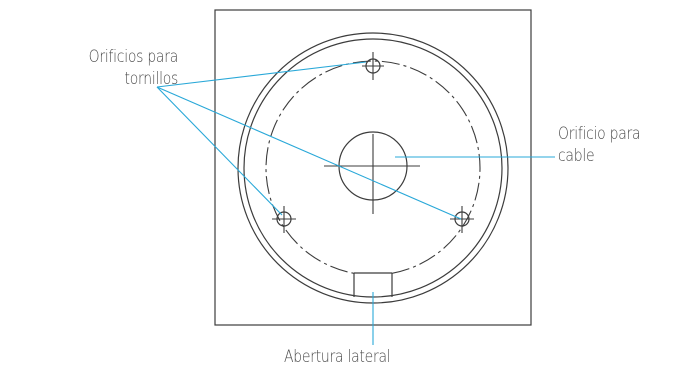 The image size is (678, 379). Describe the element at coordinates (373, 284) in the screenshot. I see `side-opening-notch` at that location.